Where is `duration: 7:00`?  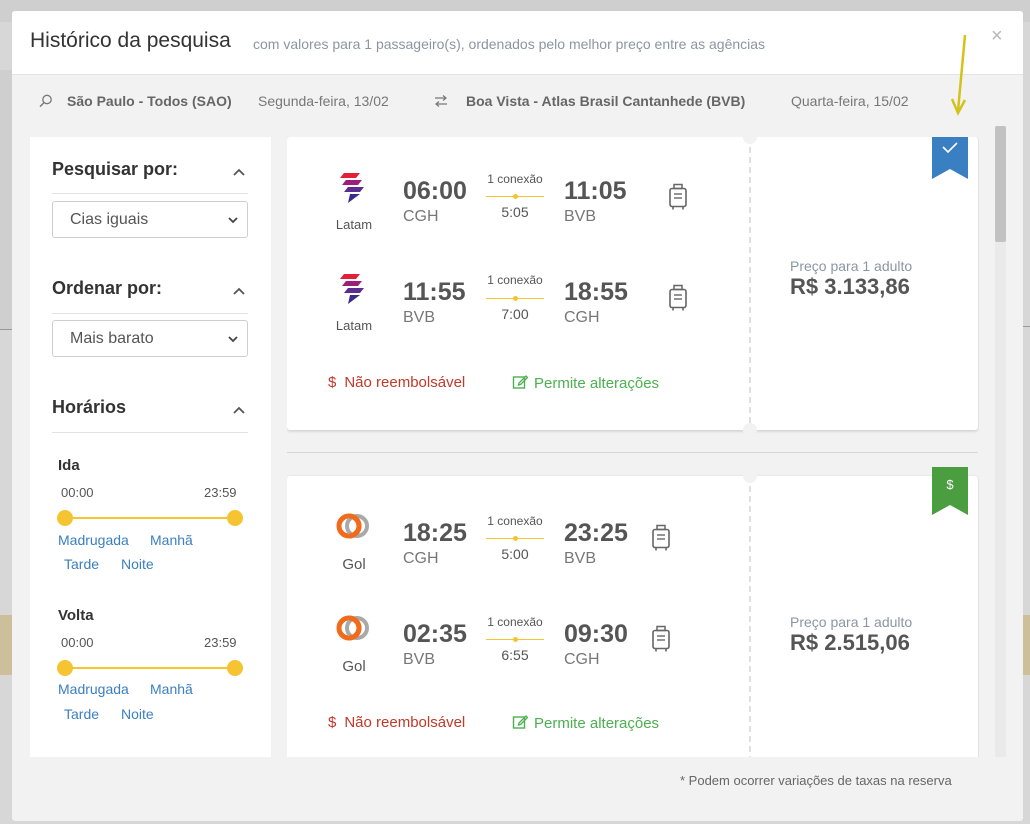
duration: 7:00 is located at coordinates (515, 314).